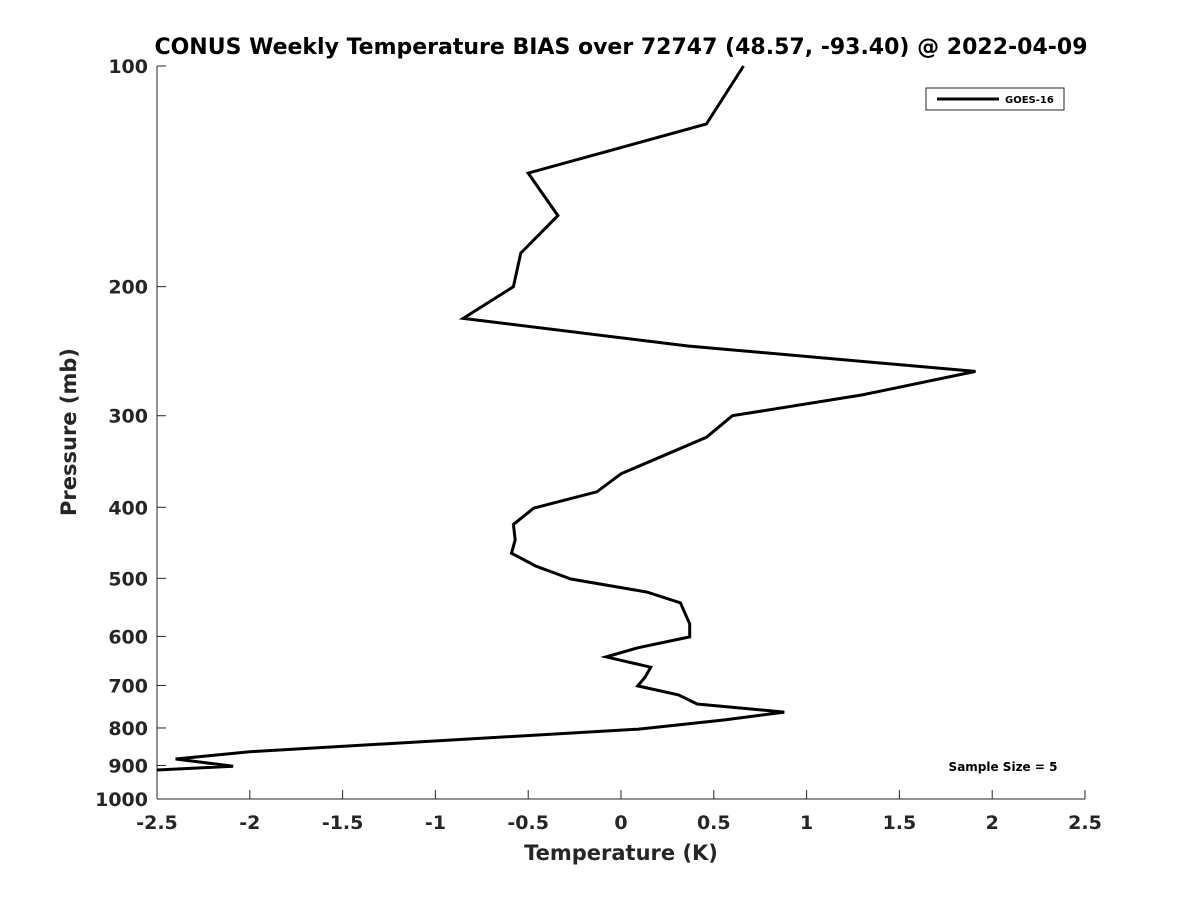 Image resolution: width=1200 pixels, height=900 pixels. What do you see at coordinates (128, 67) in the screenshot?
I see `y-tick-label: 100` at bounding box center [128, 67].